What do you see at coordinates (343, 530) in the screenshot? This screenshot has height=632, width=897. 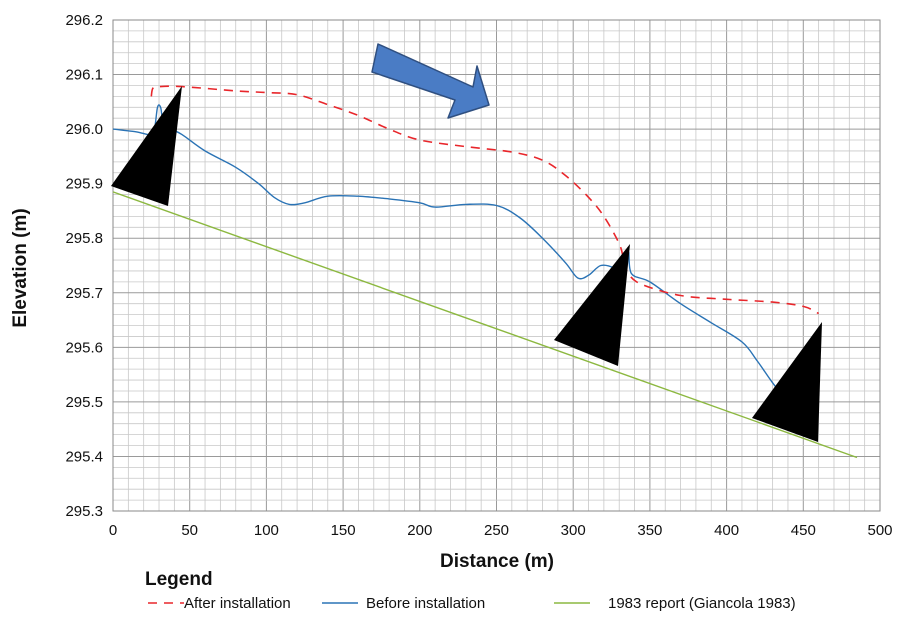 I see `x-tick-label: 150` at bounding box center [343, 530].